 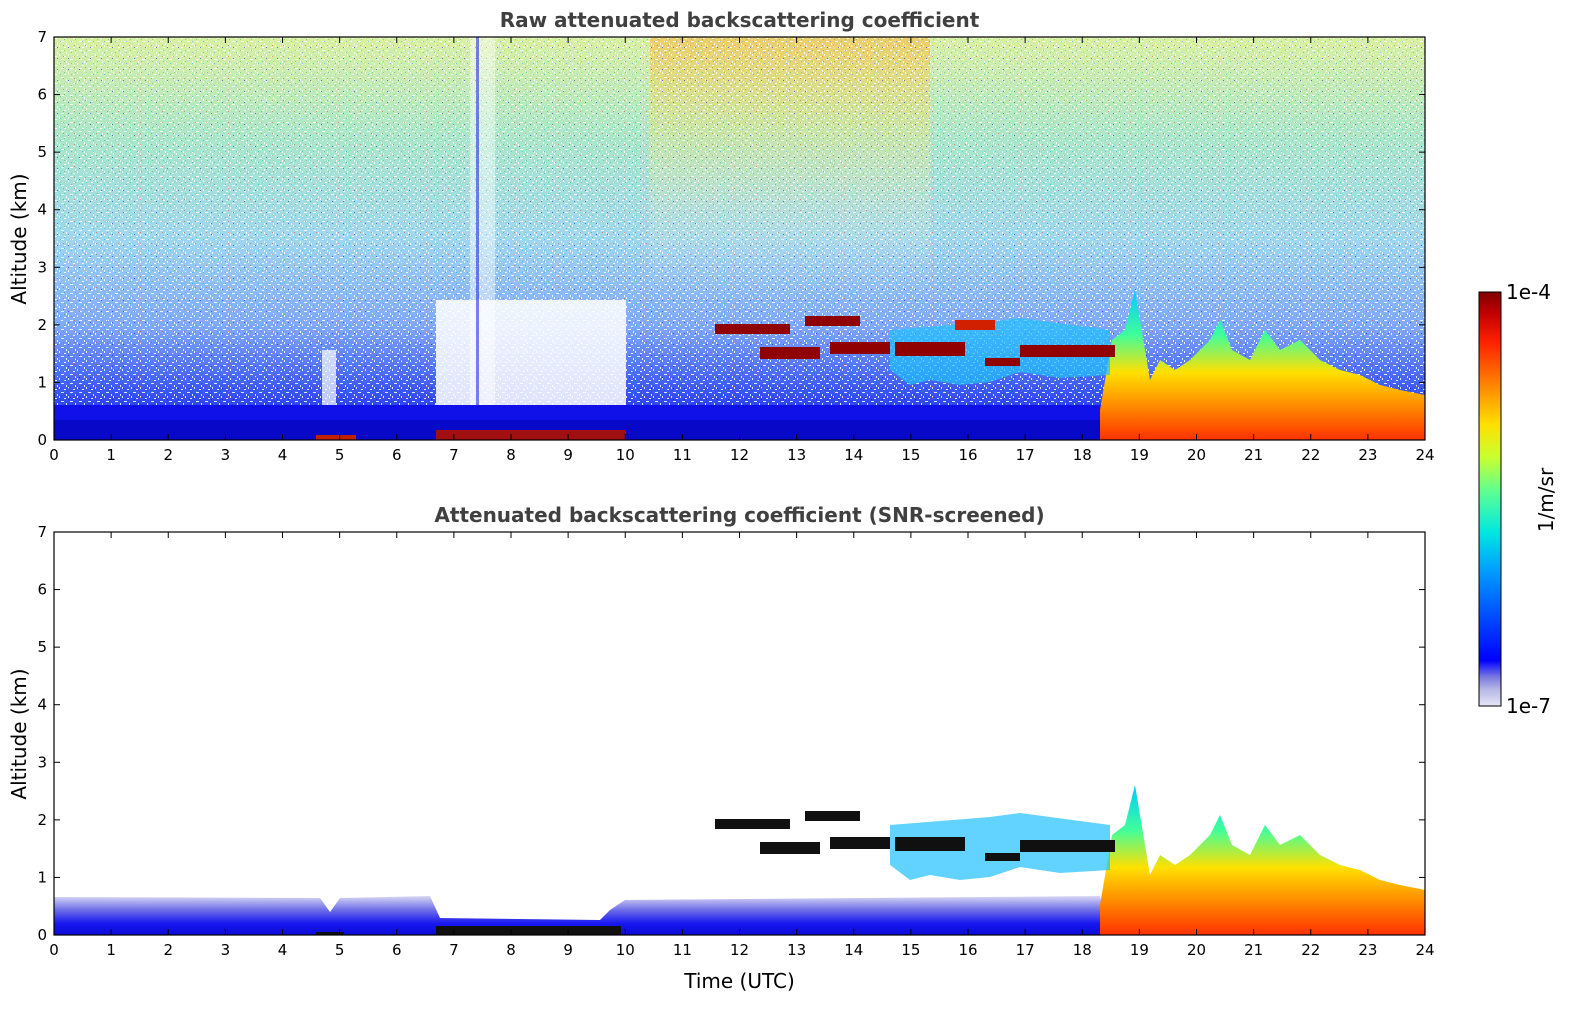 I want to click on panel2-xtick-label: 3, so click(x=226, y=950).